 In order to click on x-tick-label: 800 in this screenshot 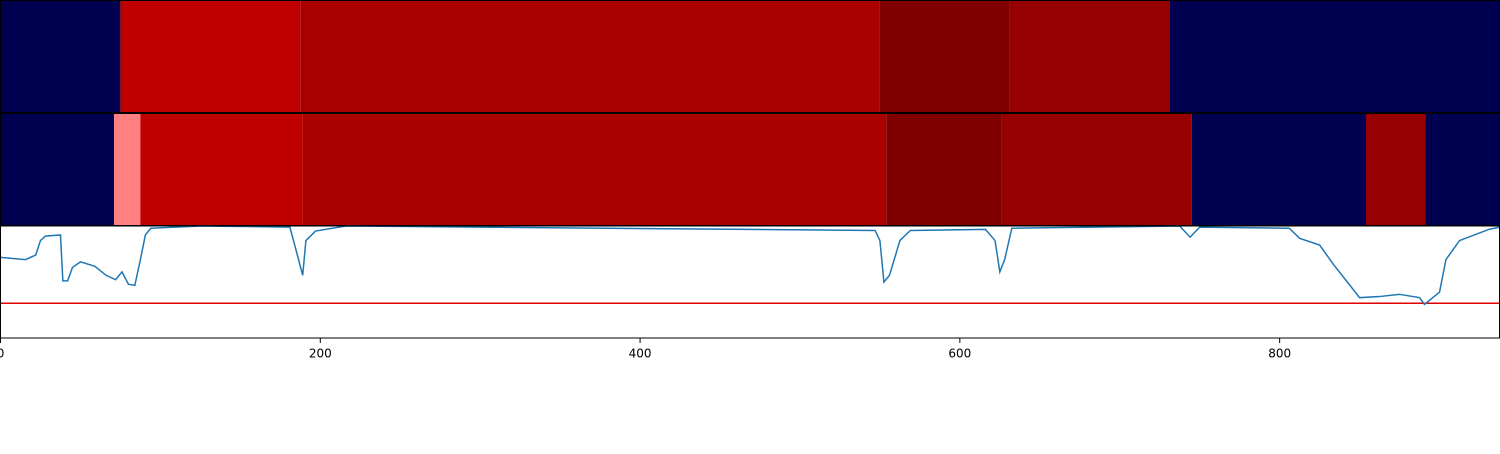, I will do `click(1279, 354)`.